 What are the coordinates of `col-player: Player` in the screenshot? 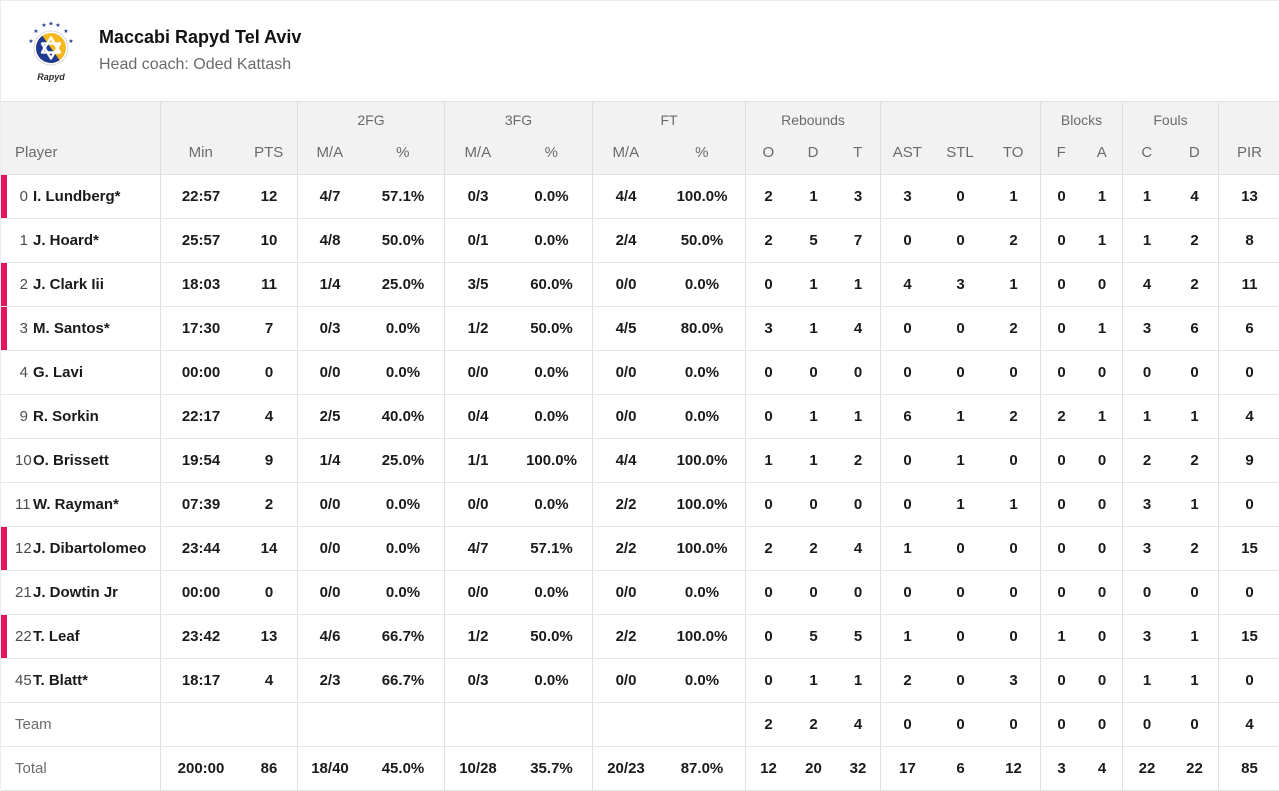 It's located at (36, 152).